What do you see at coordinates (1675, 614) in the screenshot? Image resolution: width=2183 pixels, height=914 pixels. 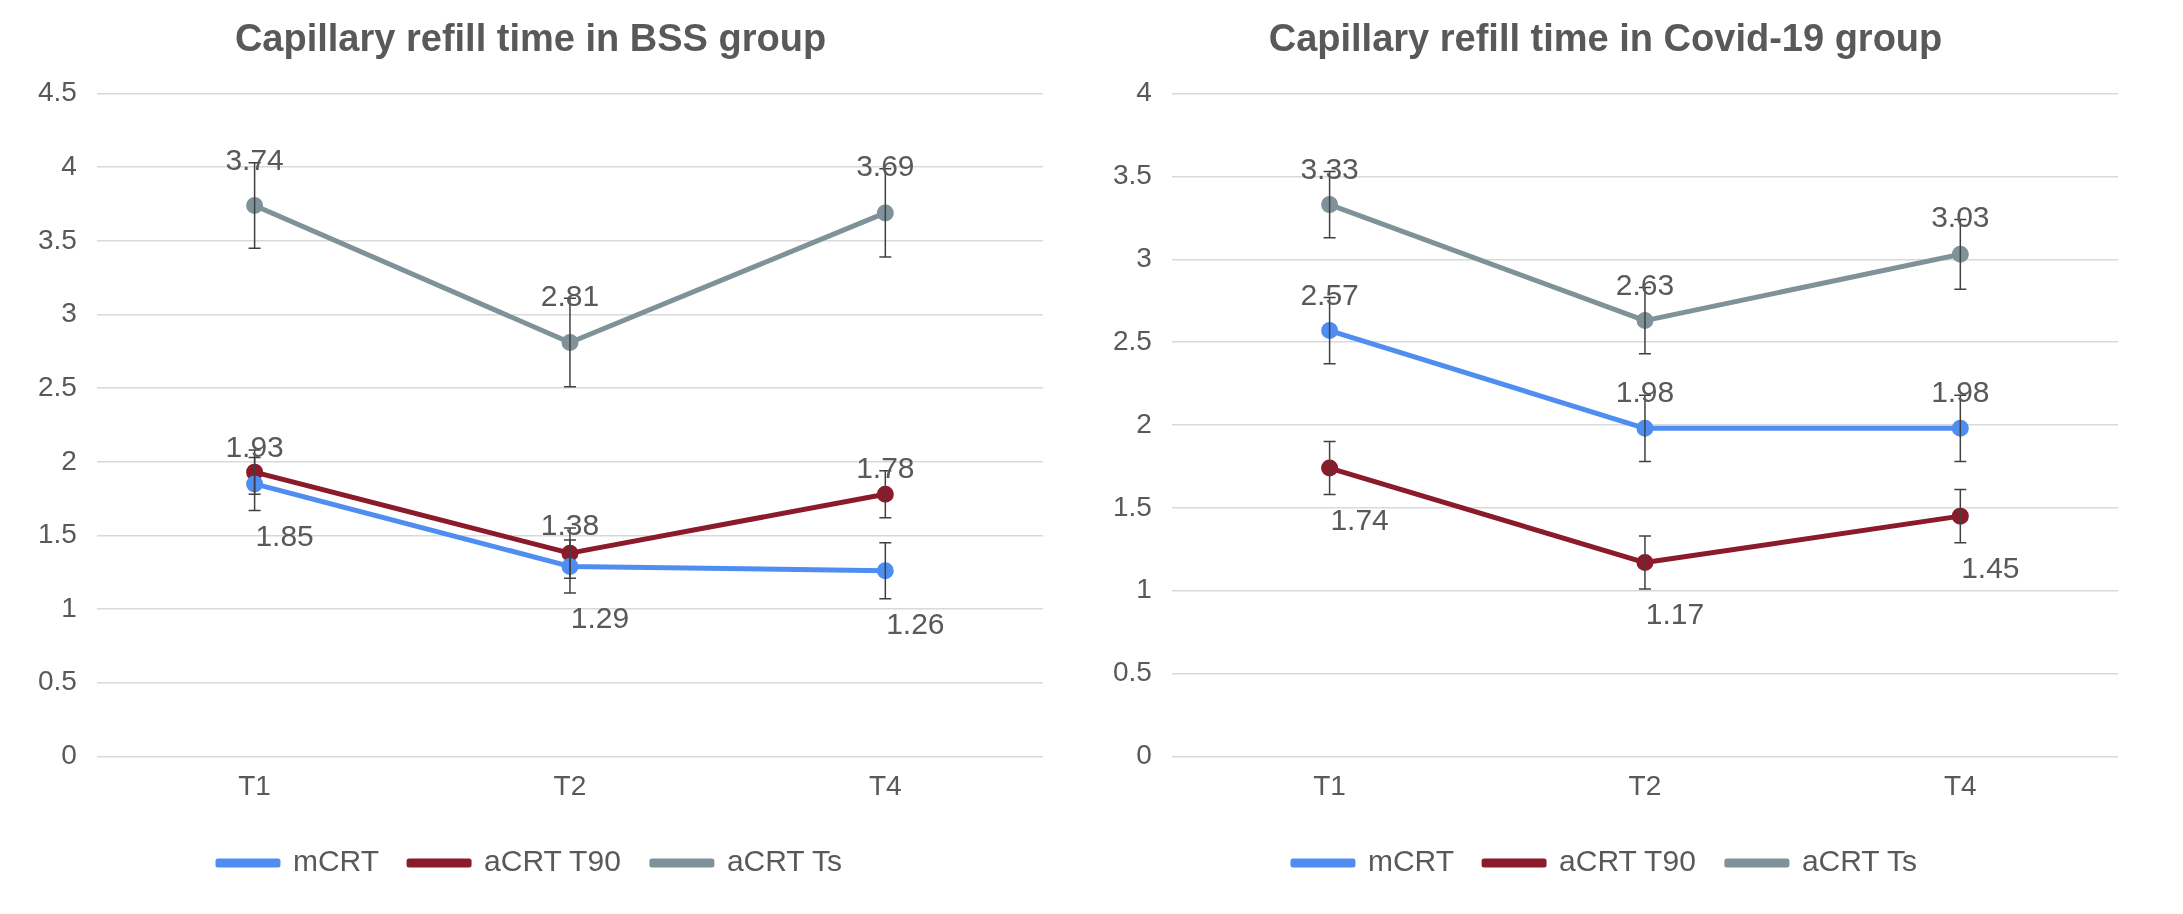 I see `data-label: 1.17` at bounding box center [1675, 614].